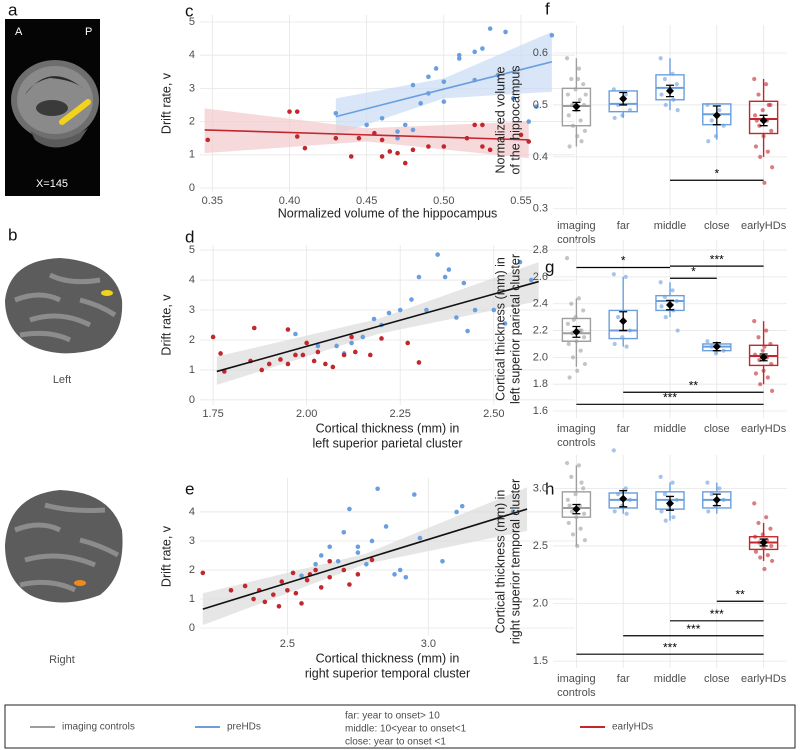 The width and height of the screenshot is (800, 750). I want to click on y-tick-label: 2.8, so click(540, 250).